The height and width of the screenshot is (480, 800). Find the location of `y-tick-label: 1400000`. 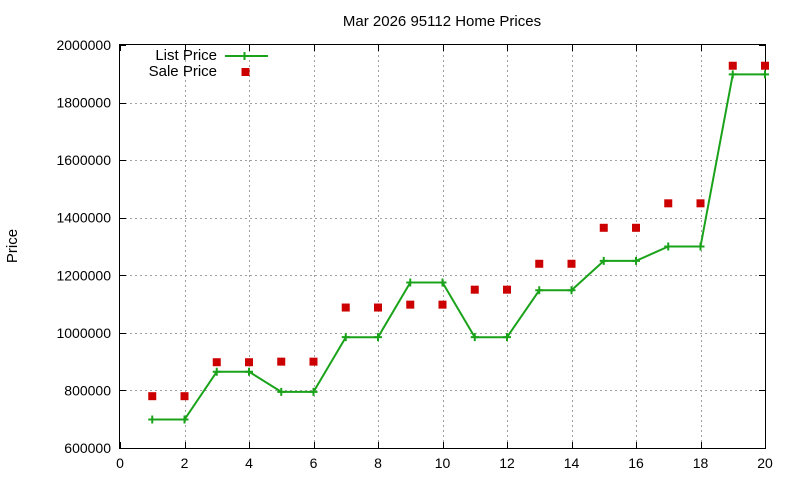

y-tick-label: 1400000 is located at coordinates (83, 218).